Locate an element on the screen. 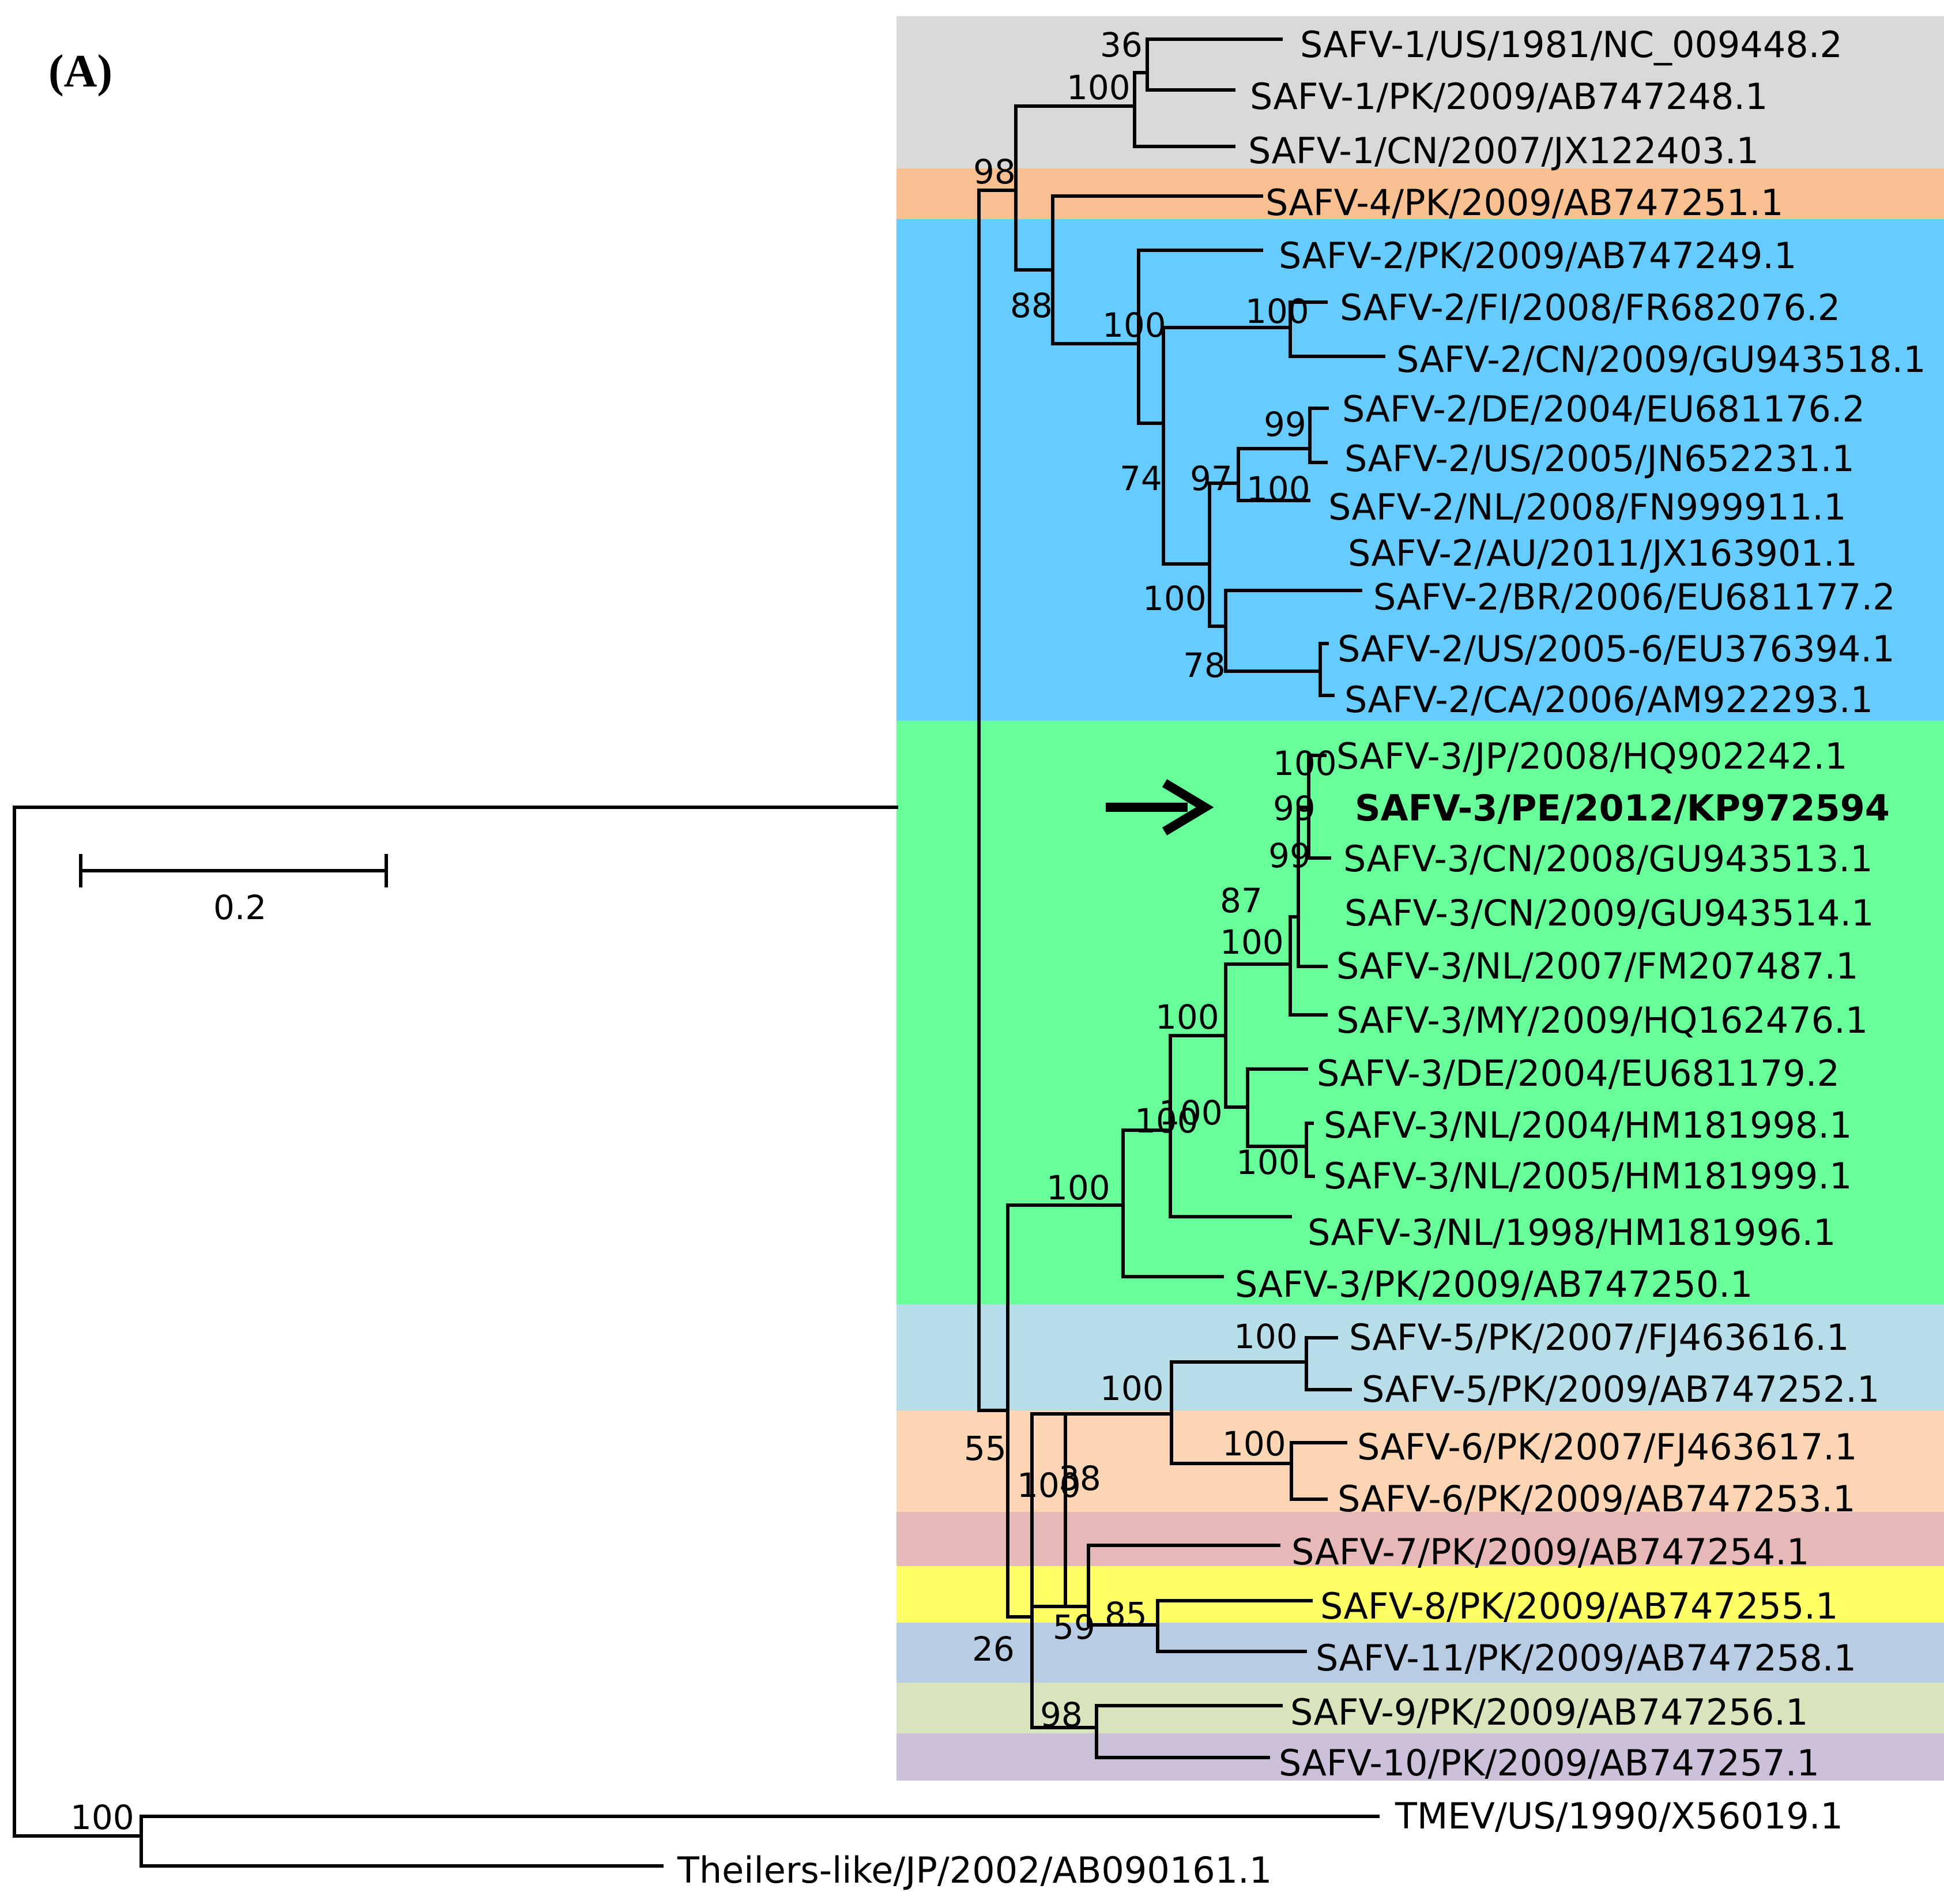 Image resolution: width=1944 pixels, height=1904 pixels. leaf-label: SAFV-3/MY/2009/HQ162476.1 is located at coordinates (1602, 1020).